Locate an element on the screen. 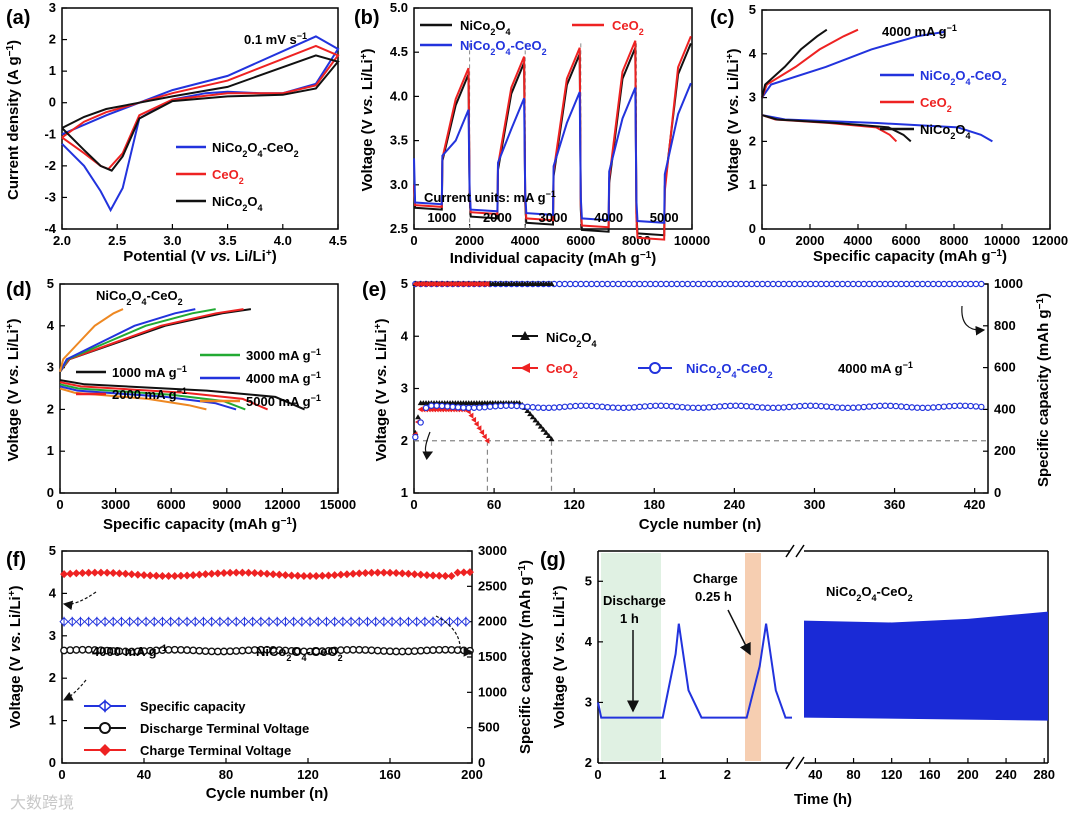  x-tick-label: 160 is located at coordinates (390, 774).